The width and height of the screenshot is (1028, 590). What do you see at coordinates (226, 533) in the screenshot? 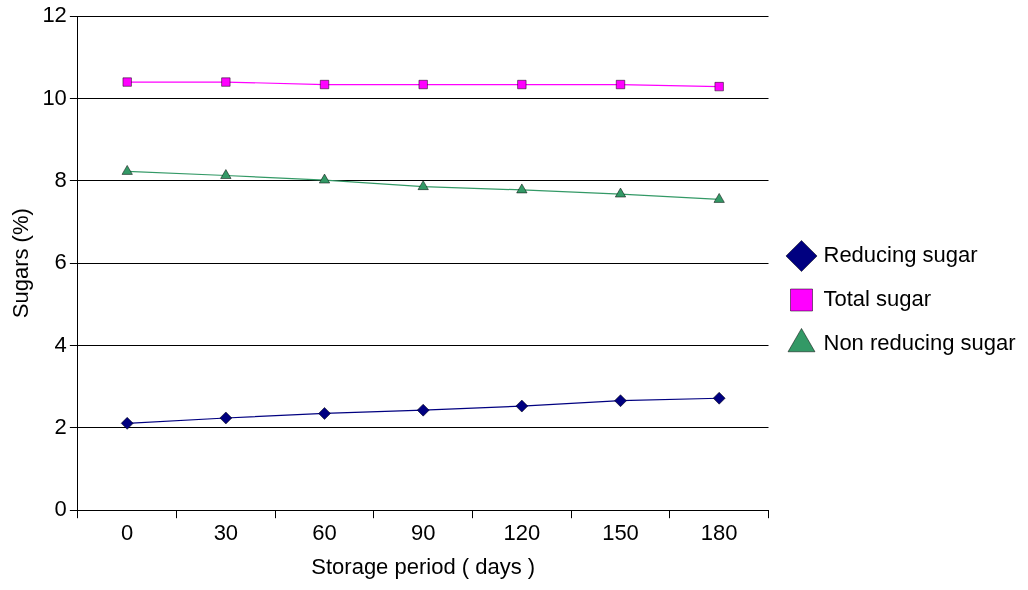
I see `x-tick-label: 30` at bounding box center [226, 533].